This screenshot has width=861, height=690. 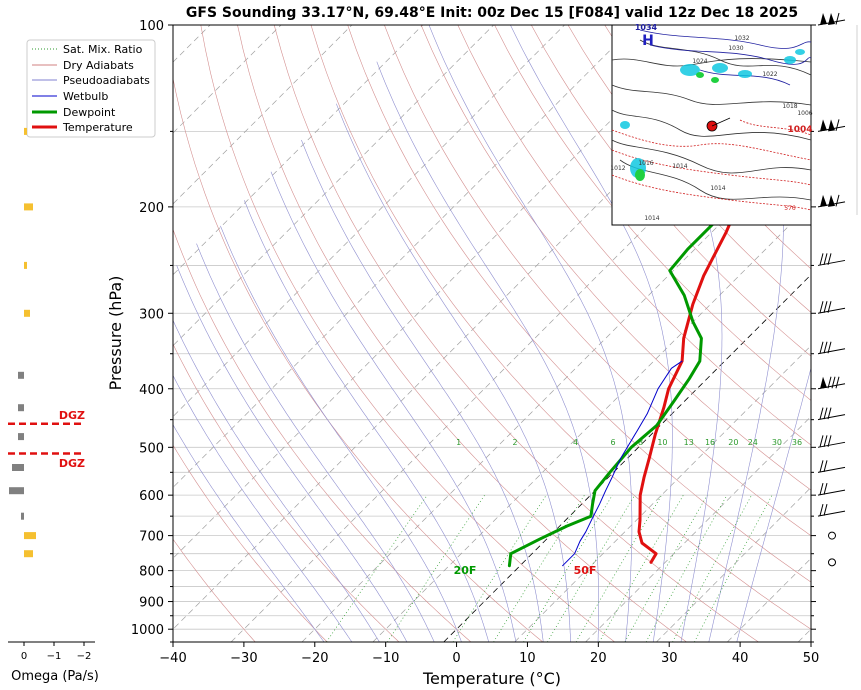 I want to click on surface-temperature-label: 50F, so click(x=585, y=570).